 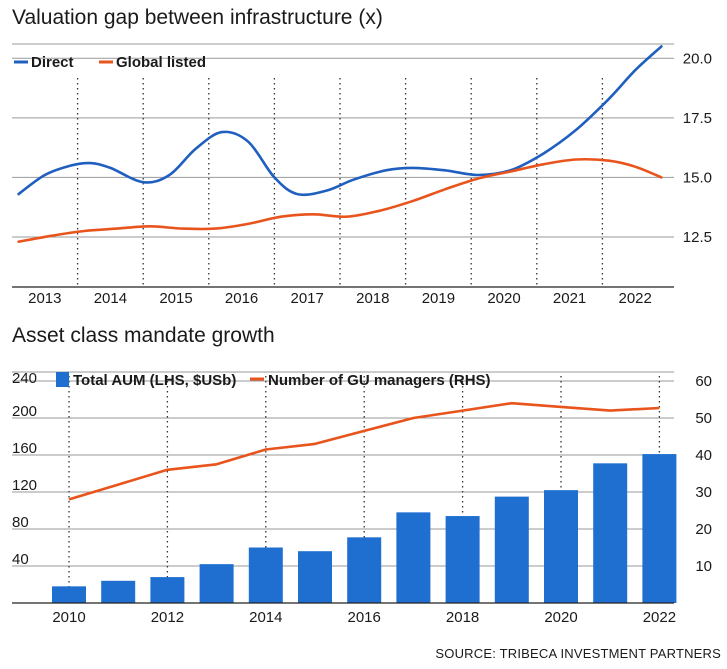 I want to click on y-tick-label: 20.0, so click(x=697, y=58).